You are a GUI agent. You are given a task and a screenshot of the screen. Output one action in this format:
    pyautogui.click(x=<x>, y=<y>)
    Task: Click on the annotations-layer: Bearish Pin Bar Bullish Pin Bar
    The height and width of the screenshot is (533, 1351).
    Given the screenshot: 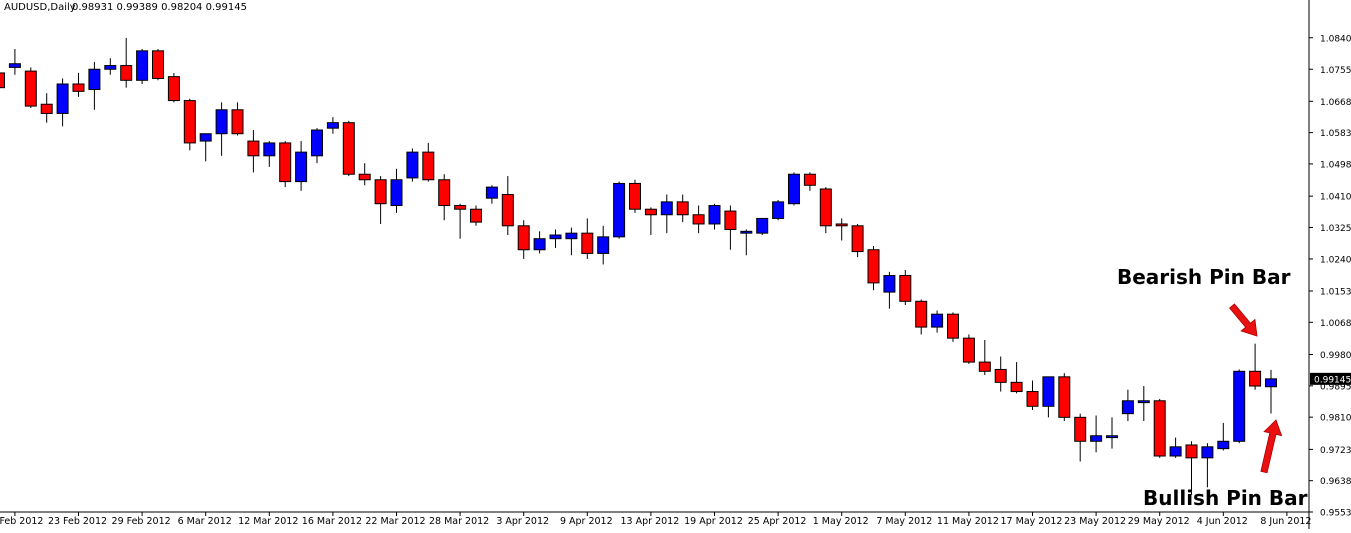 What is the action you would take?
    pyautogui.click(x=1212, y=387)
    